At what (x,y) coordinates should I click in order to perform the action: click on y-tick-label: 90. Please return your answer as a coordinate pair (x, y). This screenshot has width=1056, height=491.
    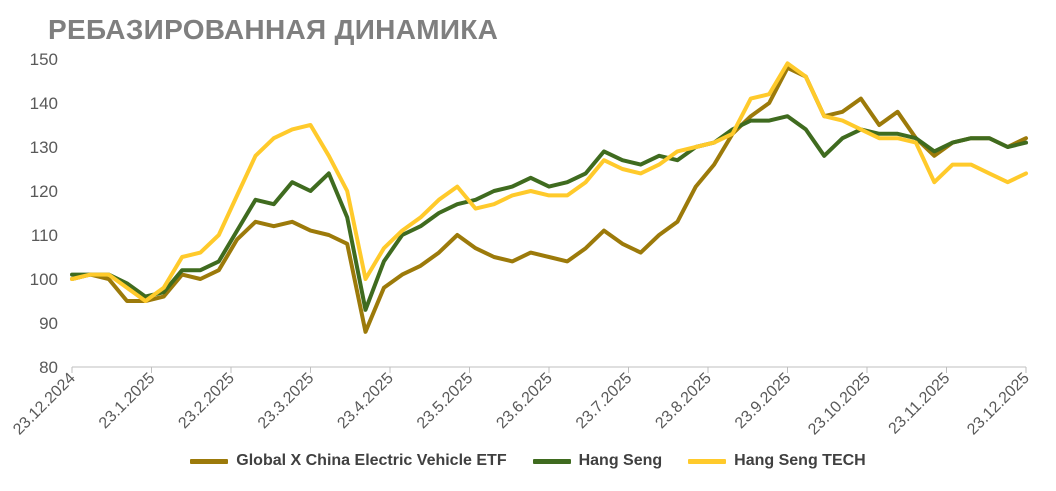
    Looking at the image, I should click on (48, 323).